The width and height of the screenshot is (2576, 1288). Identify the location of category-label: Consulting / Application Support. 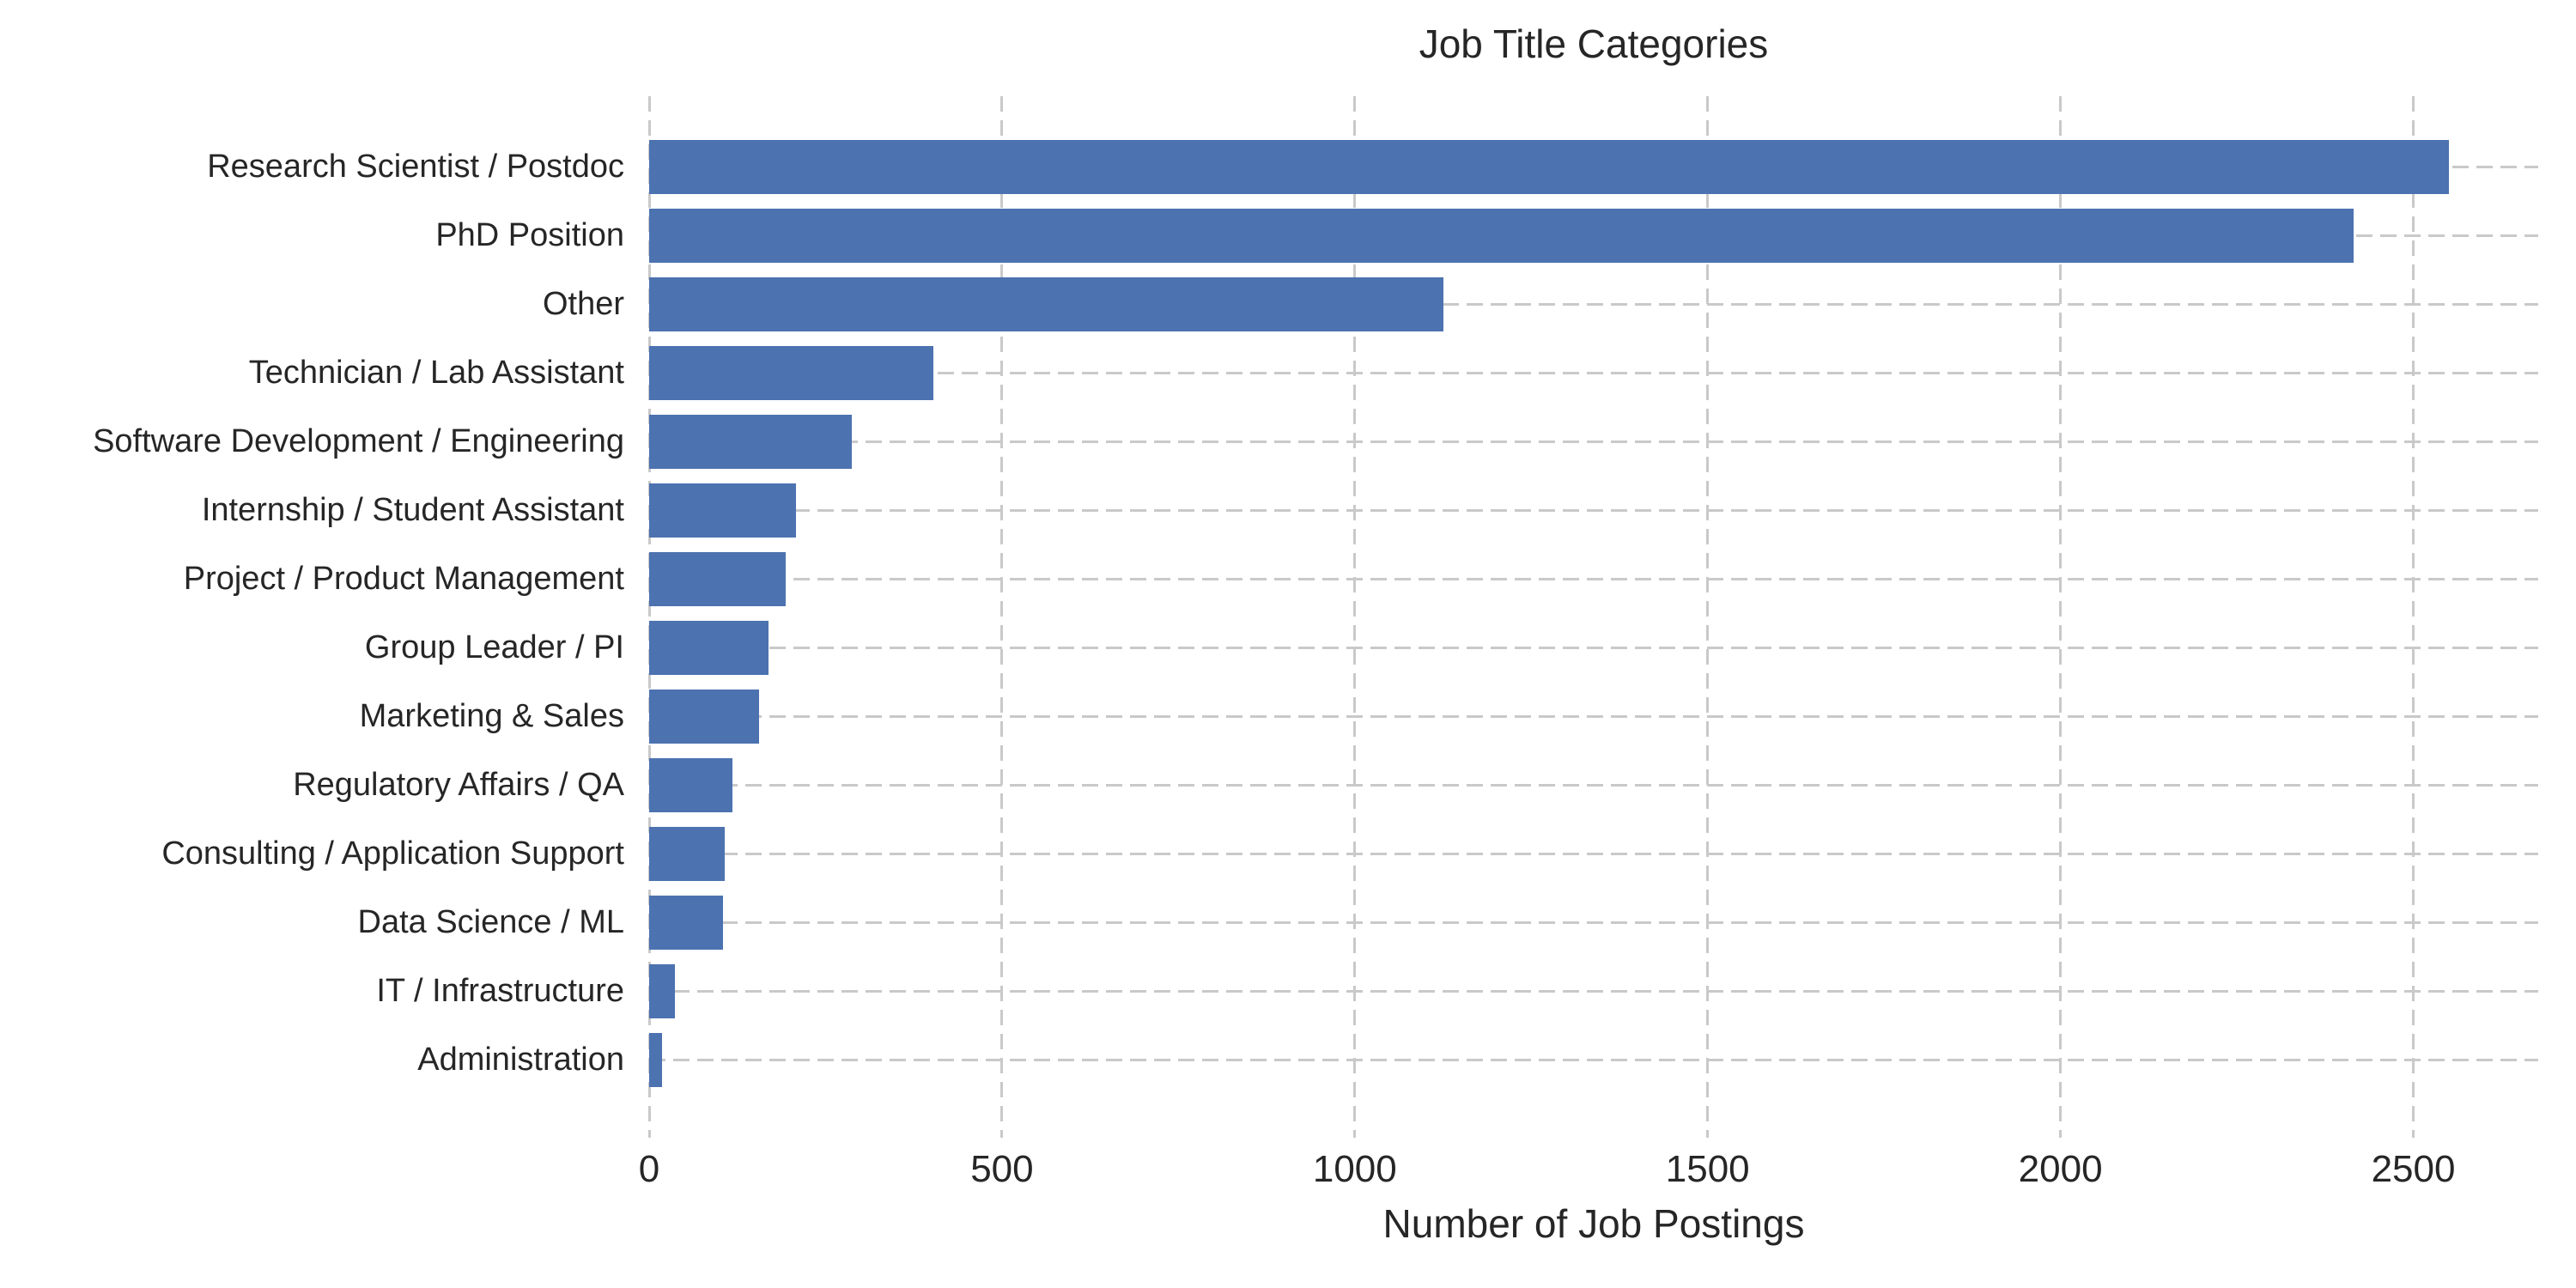
(392, 854).